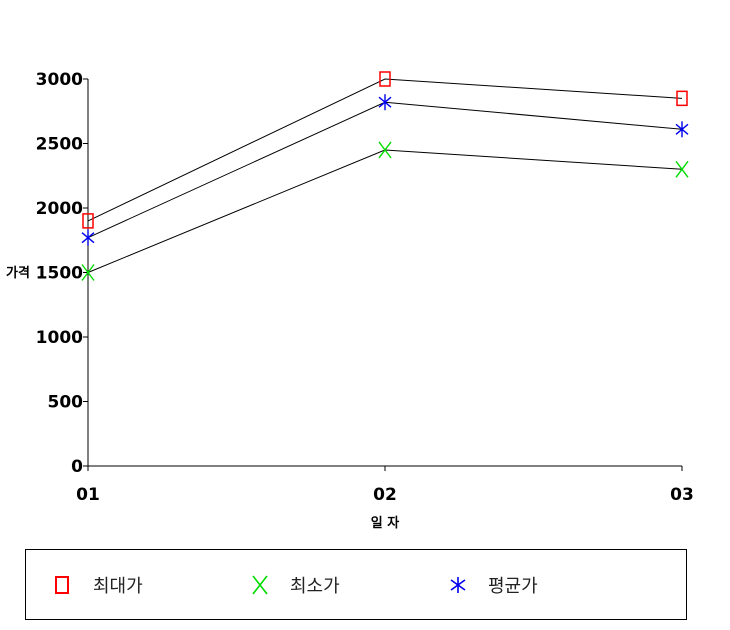 This screenshot has width=730, height=630. What do you see at coordinates (260, 585) in the screenshot?
I see `x-marker-icon` at bounding box center [260, 585].